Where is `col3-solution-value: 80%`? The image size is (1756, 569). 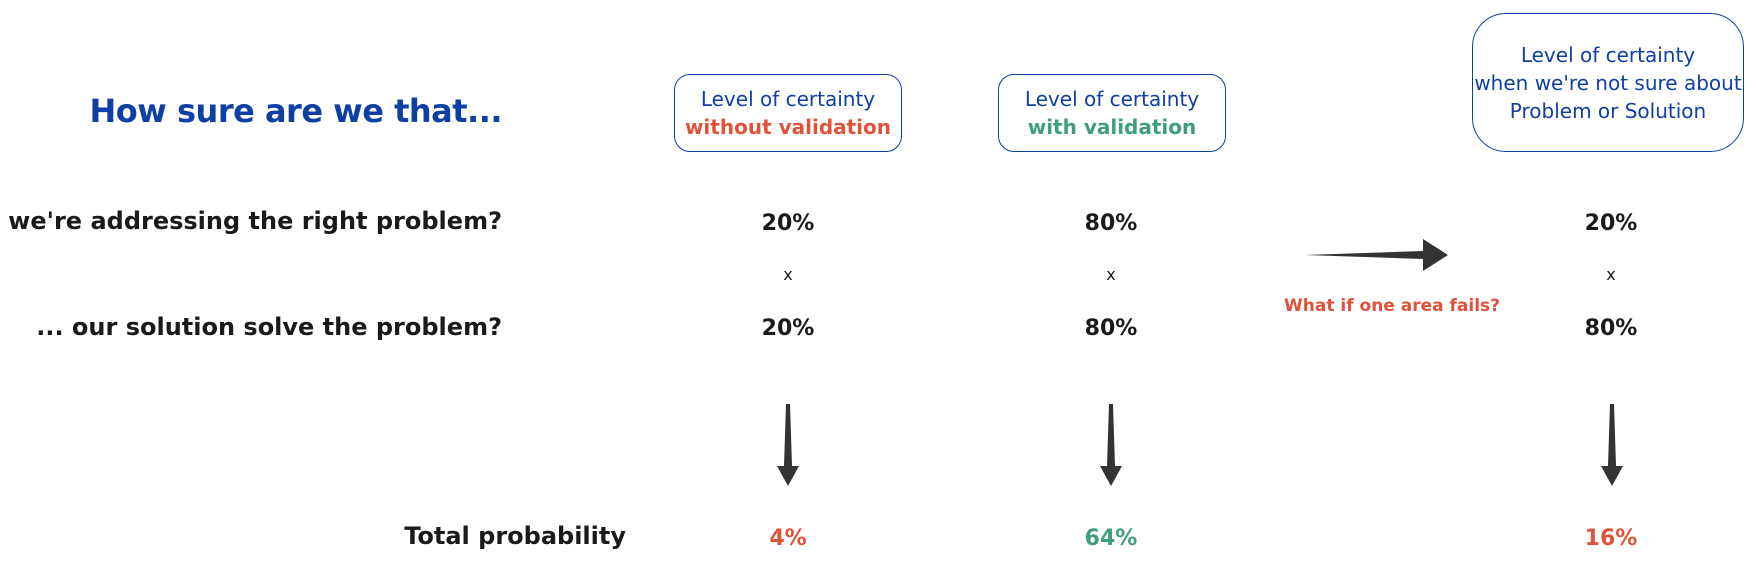
col3-solution-value: 80% is located at coordinates (1611, 328).